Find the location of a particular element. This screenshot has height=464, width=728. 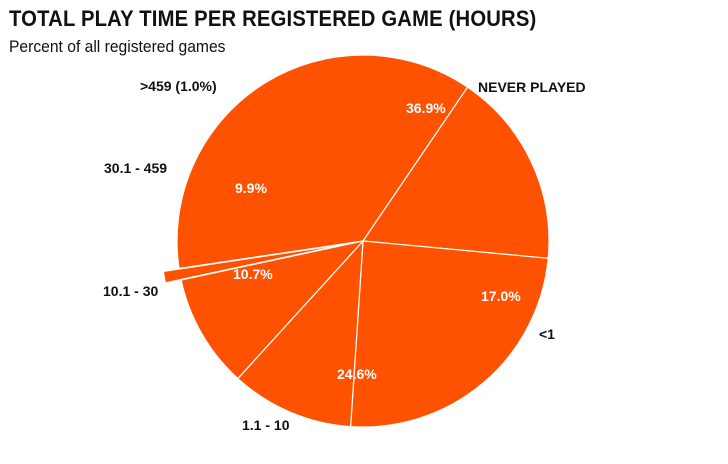

slice-value-label-3: 24.6% is located at coordinates (357, 374).